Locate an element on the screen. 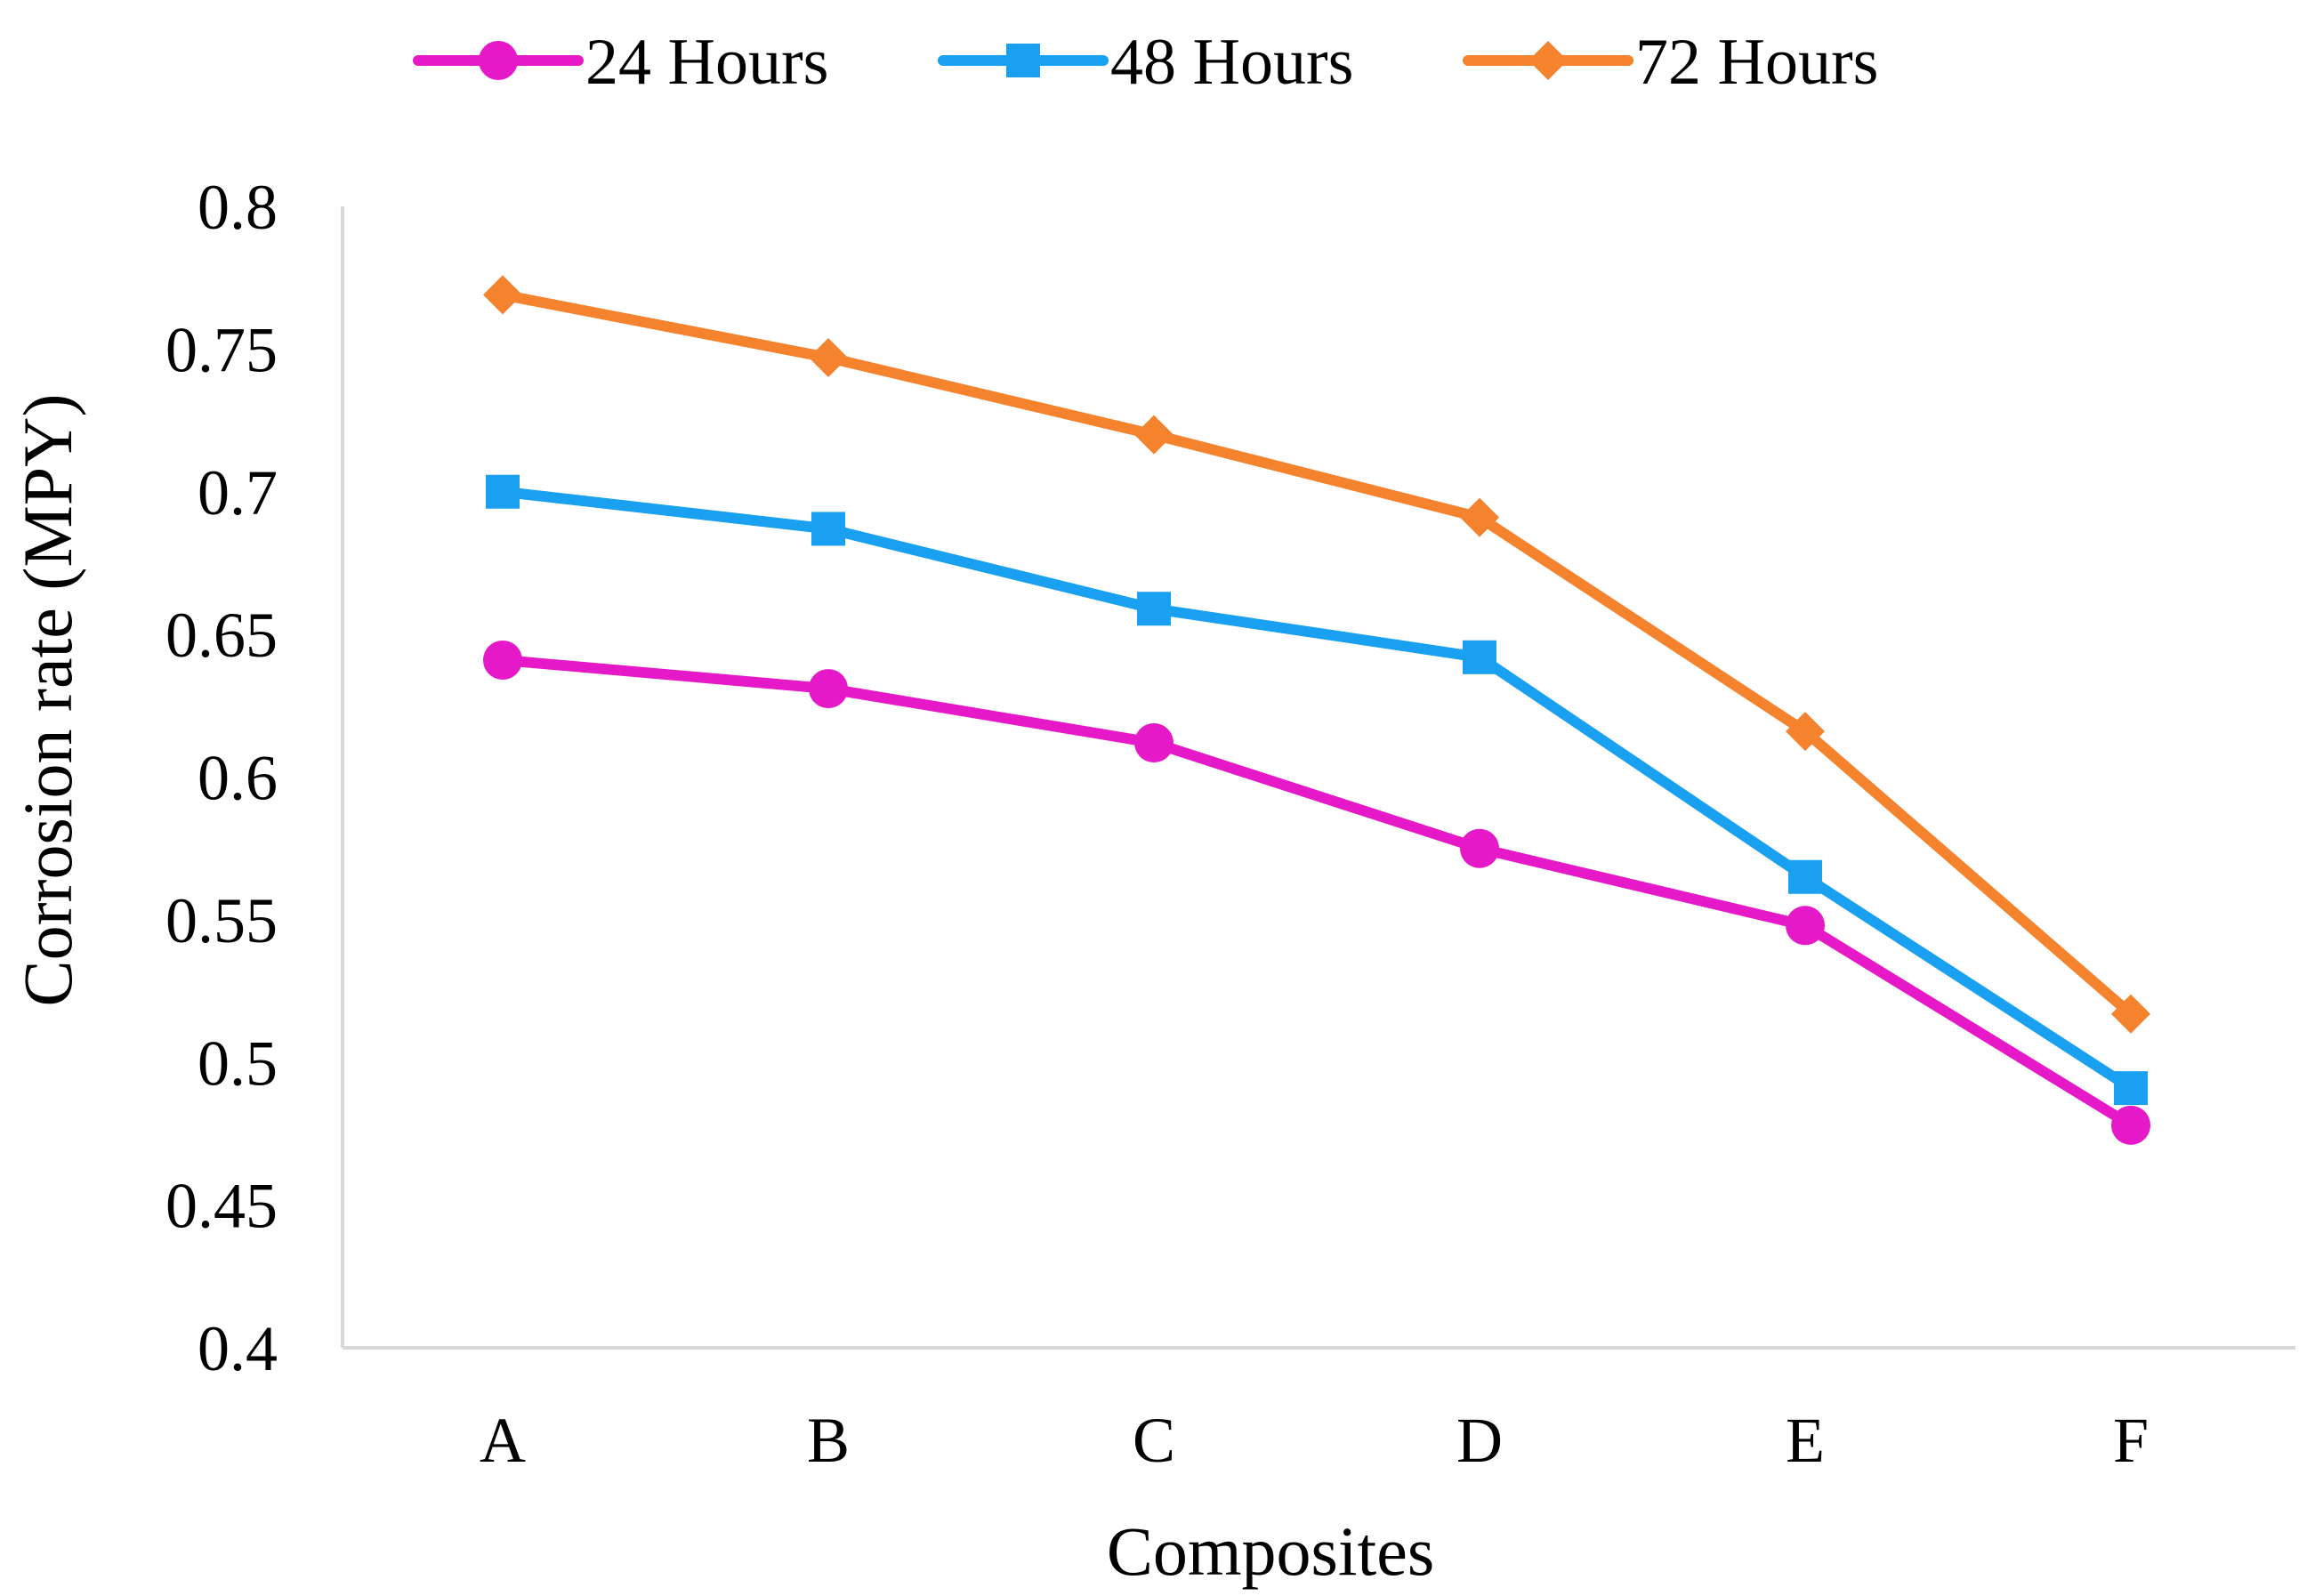 The width and height of the screenshot is (2323, 1596). x-axis-title: Composites is located at coordinates (1270, 1551).